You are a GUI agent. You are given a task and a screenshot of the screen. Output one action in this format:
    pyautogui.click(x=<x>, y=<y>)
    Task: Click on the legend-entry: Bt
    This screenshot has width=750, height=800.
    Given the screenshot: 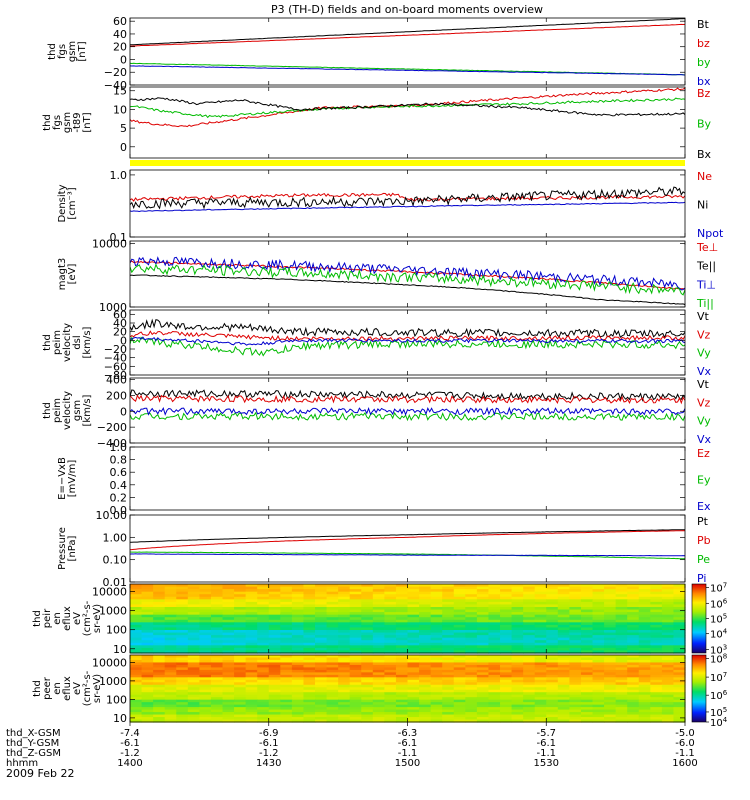 What is the action you would take?
    pyautogui.click(x=703, y=24)
    